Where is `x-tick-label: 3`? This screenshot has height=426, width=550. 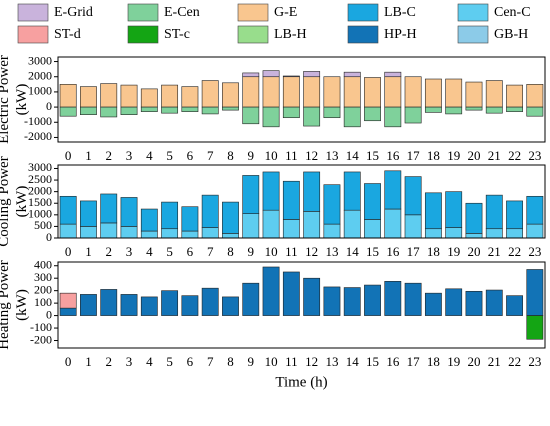 x-tick-label: 3 is located at coordinates (129, 251).